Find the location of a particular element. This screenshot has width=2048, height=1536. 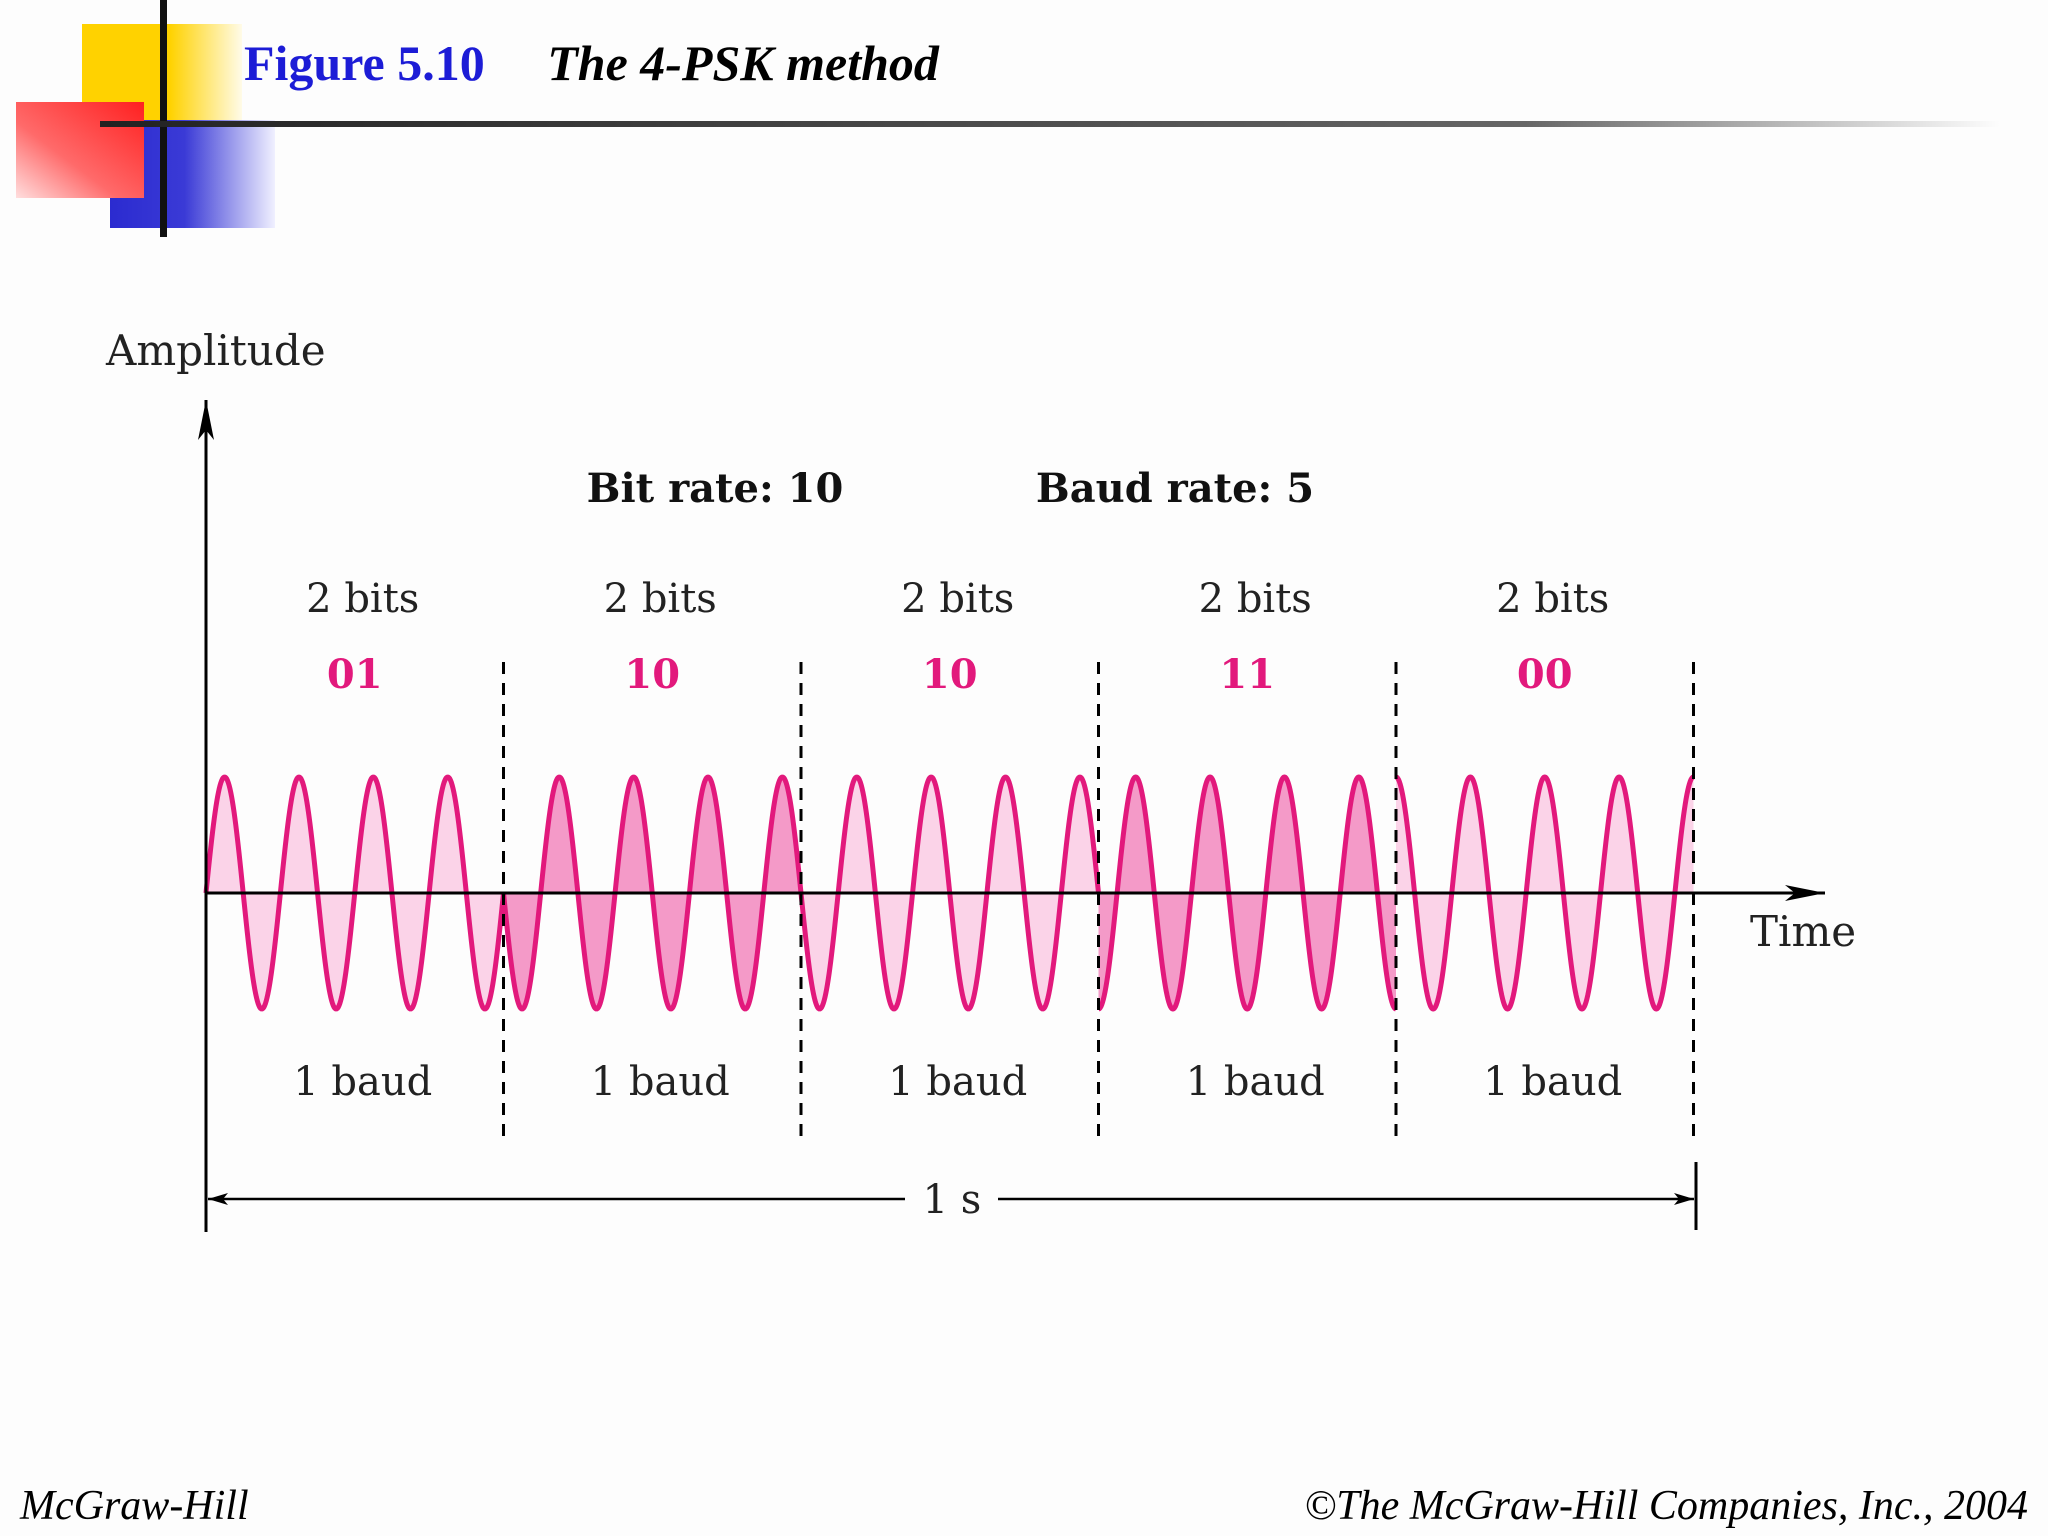

figure-header: Figure 5.10 The 4-PSK method is located at coordinates (591, 63).